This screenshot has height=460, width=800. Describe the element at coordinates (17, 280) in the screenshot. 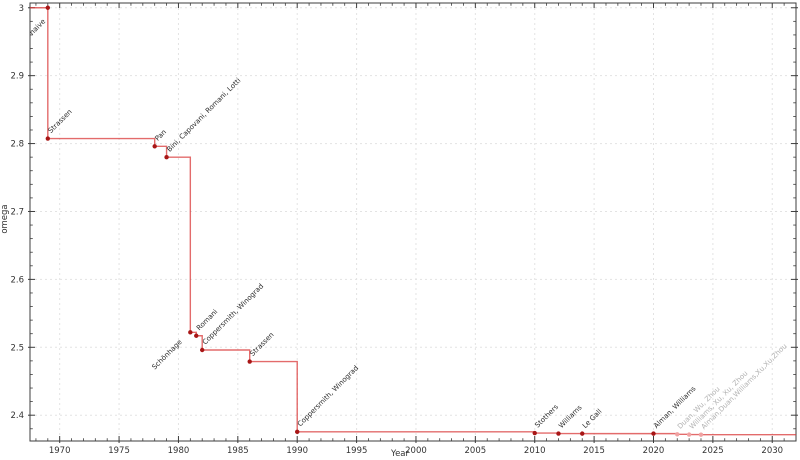

I see `y-tick-label: 2.6` at that location.